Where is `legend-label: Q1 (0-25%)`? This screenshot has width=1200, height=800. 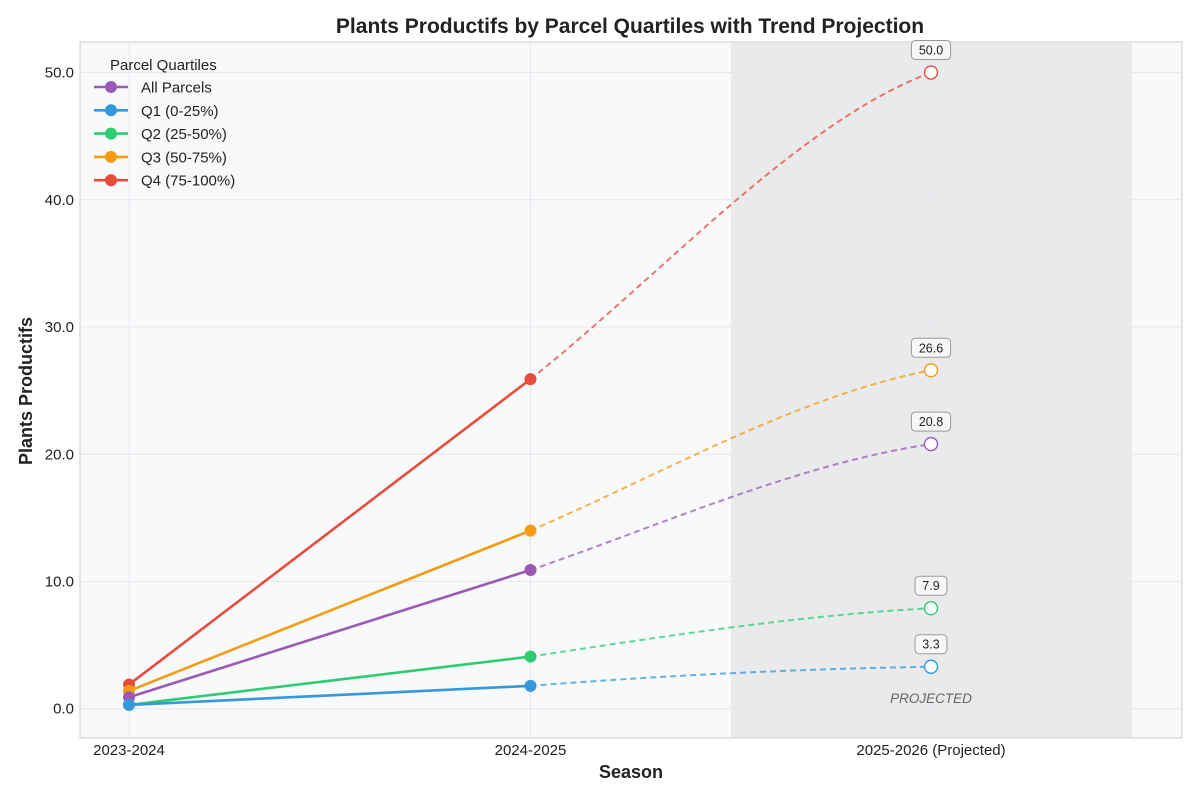
legend-label: Q1 (0-25%) is located at coordinates (180, 111).